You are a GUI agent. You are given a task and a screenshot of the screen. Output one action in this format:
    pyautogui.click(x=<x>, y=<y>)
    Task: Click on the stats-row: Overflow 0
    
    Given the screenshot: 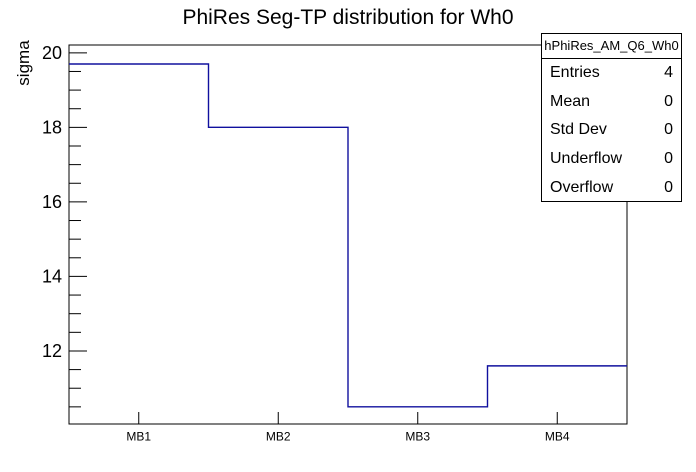 What is the action you would take?
    pyautogui.click(x=611, y=187)
    